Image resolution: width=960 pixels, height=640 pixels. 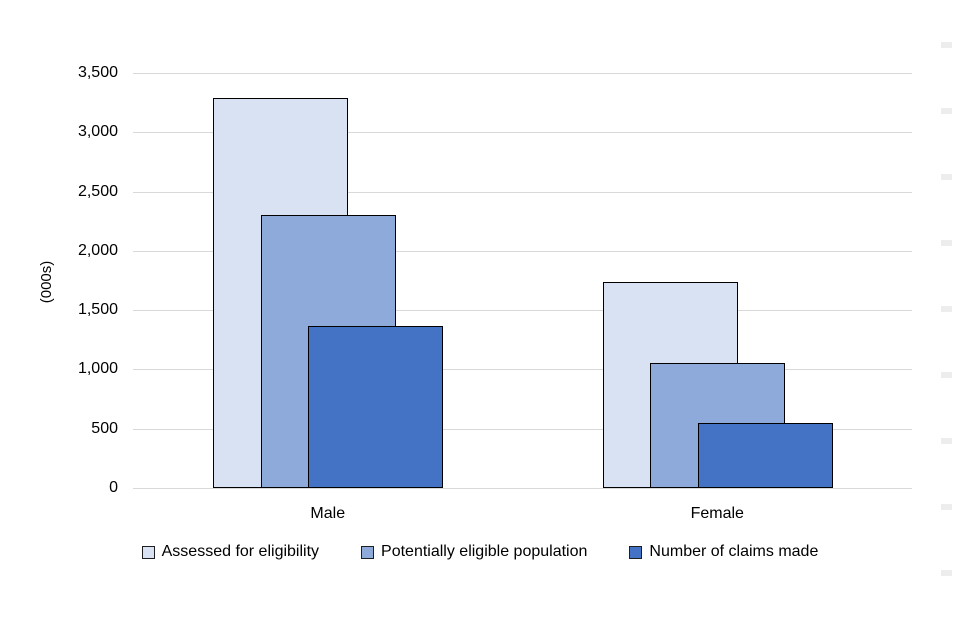 What do you see at coordinates (104, 428) in the screenshot?
I see `y-tick-label: 500` at bounding box center [104, 428].